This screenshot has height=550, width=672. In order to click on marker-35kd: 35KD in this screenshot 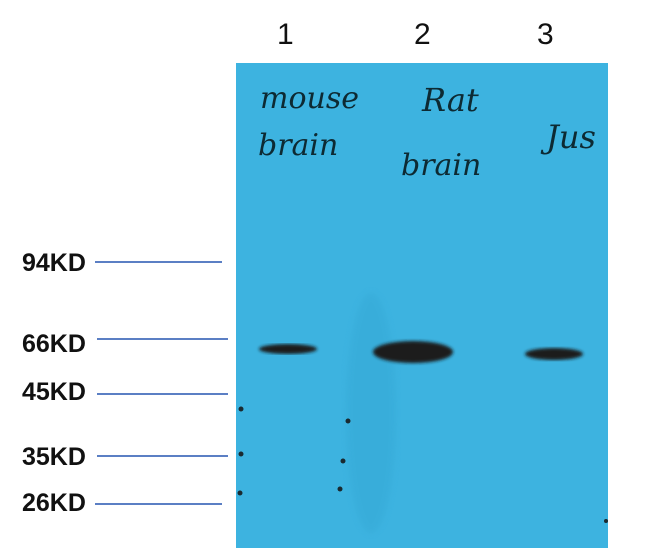, I will do `click(54, 457)`.